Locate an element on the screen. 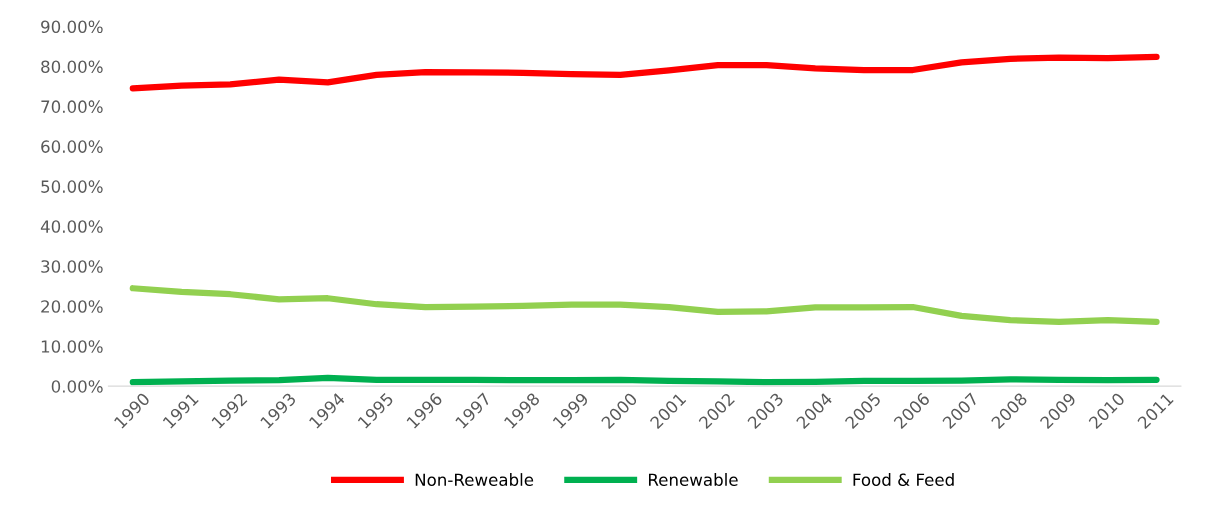 Image resolution: width=1205 pixels, height=529 pixels. y-tick-label: 30.00% is located at coordinates (72, 266).